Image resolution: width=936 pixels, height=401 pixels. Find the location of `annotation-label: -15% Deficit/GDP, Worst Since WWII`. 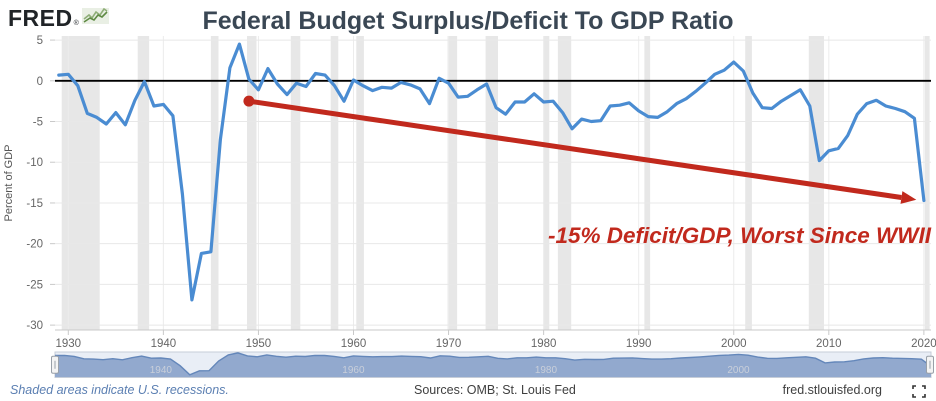

annotation-label: -15% Deficit/GDP, Worst Since WWII is located at coordinates (740, 235).